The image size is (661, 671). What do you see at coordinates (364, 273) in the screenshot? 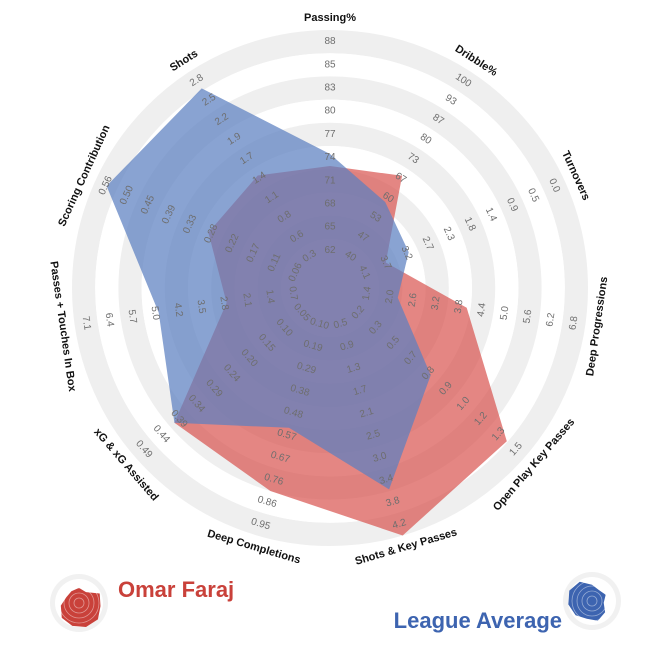
I see `tick-label: 4.1` at bounding box center [364, 273].